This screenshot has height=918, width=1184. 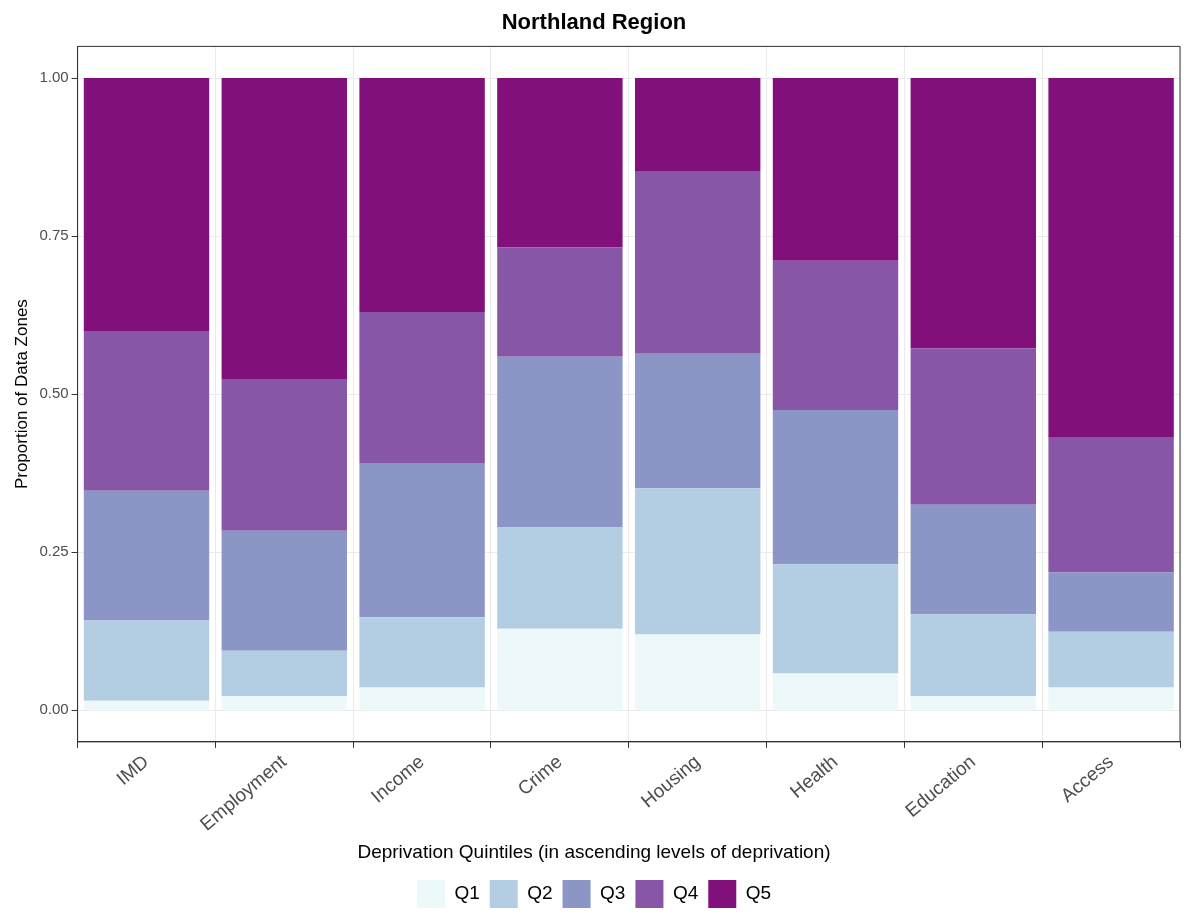 I want to click on legend-label: Q3, so click(x=613, y=893).